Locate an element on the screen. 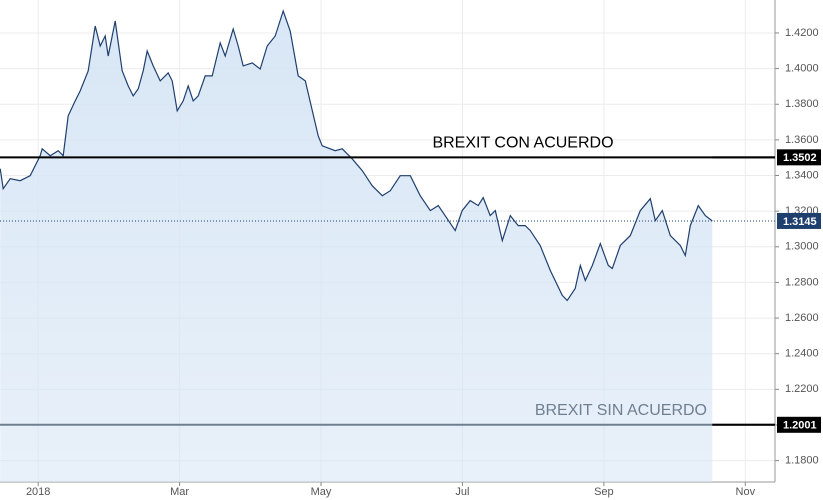  y-tick-label: 1.2400 is located at coordinates (802, 354).